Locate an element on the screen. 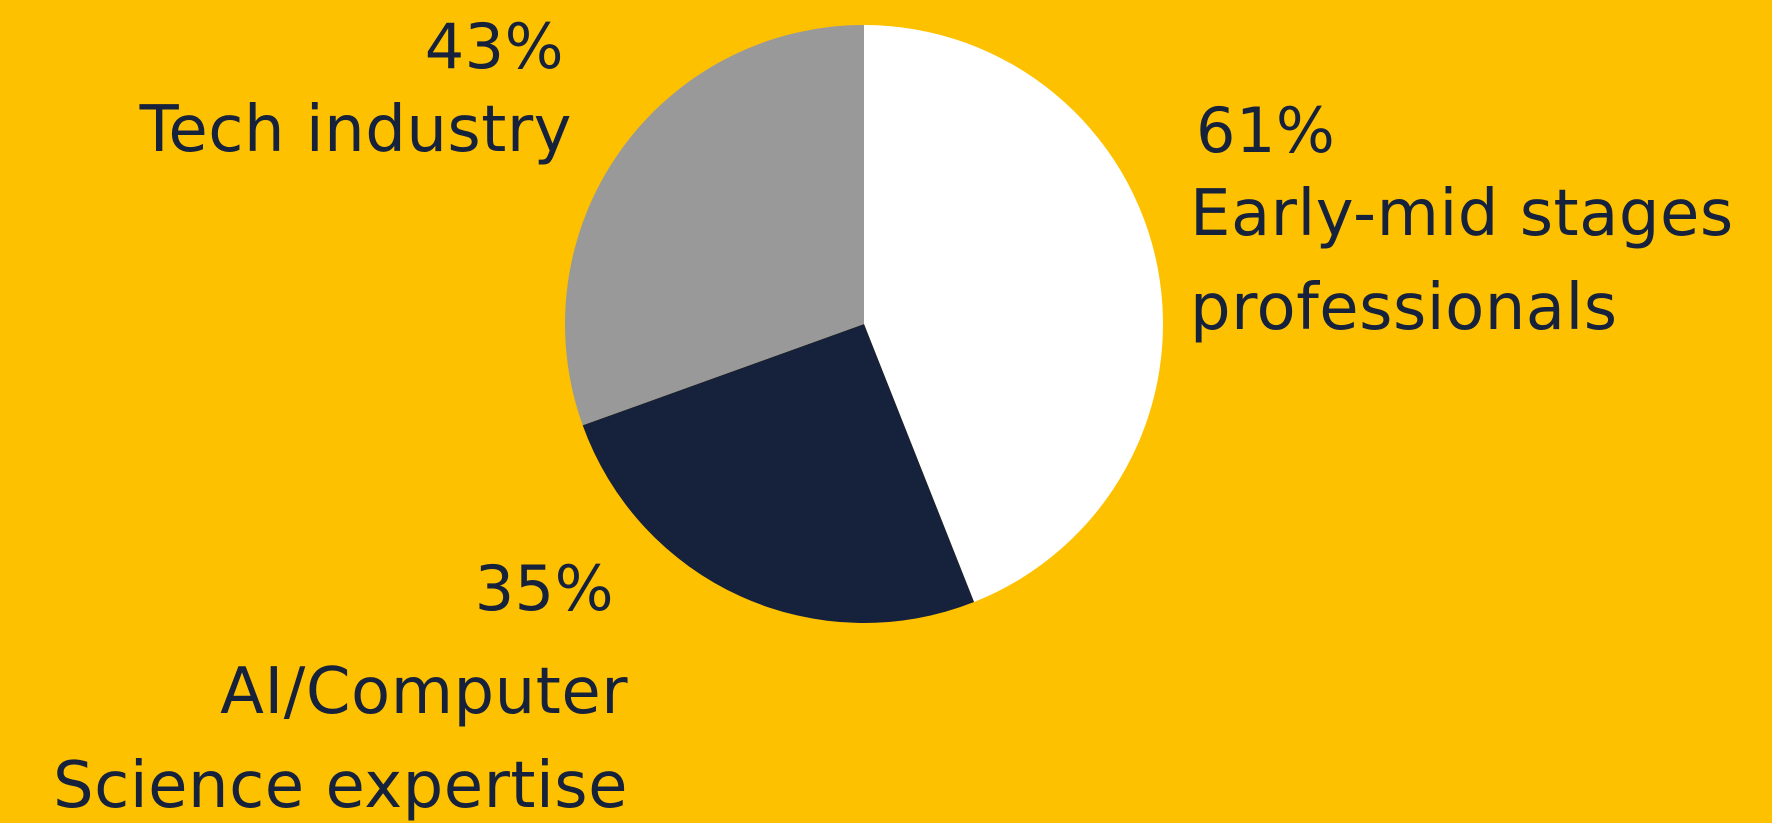  slice-label-ai-cs-line1: AI/Computer is located at coordinates (424, 692).